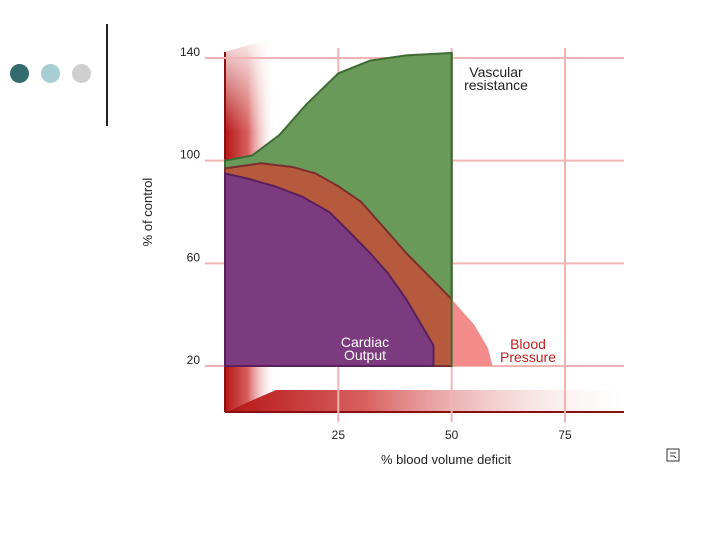 Image resolution: width=720 pixels, height=540 pixels. I want to click on x-tick-label: 50, so click(452, 435).